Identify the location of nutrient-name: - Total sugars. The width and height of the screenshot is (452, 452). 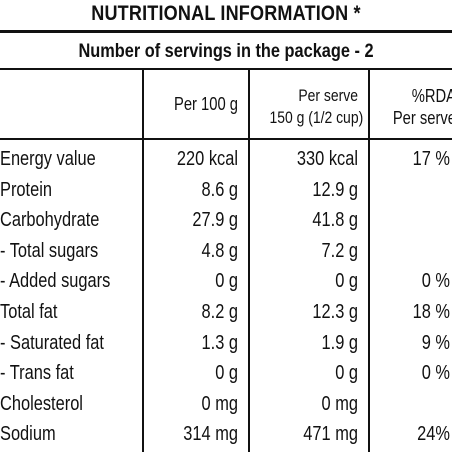
(49, 250).